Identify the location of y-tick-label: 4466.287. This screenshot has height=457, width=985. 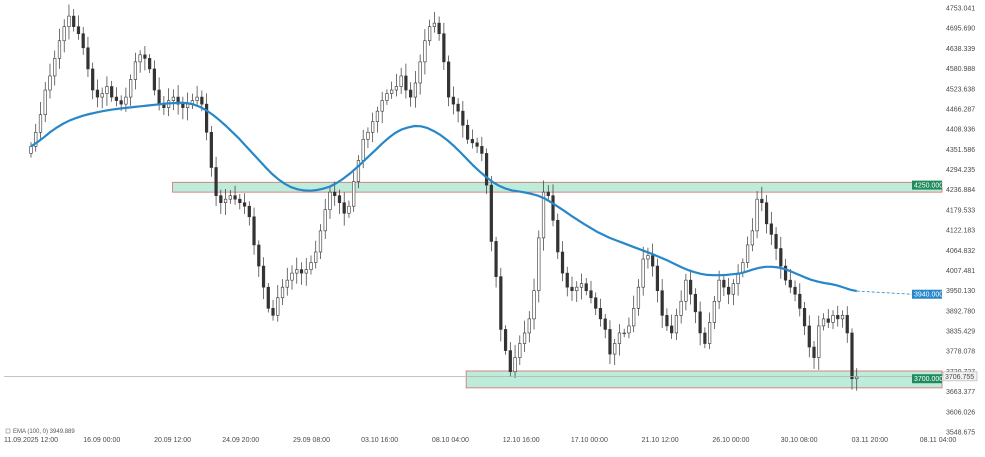
(960, 109).